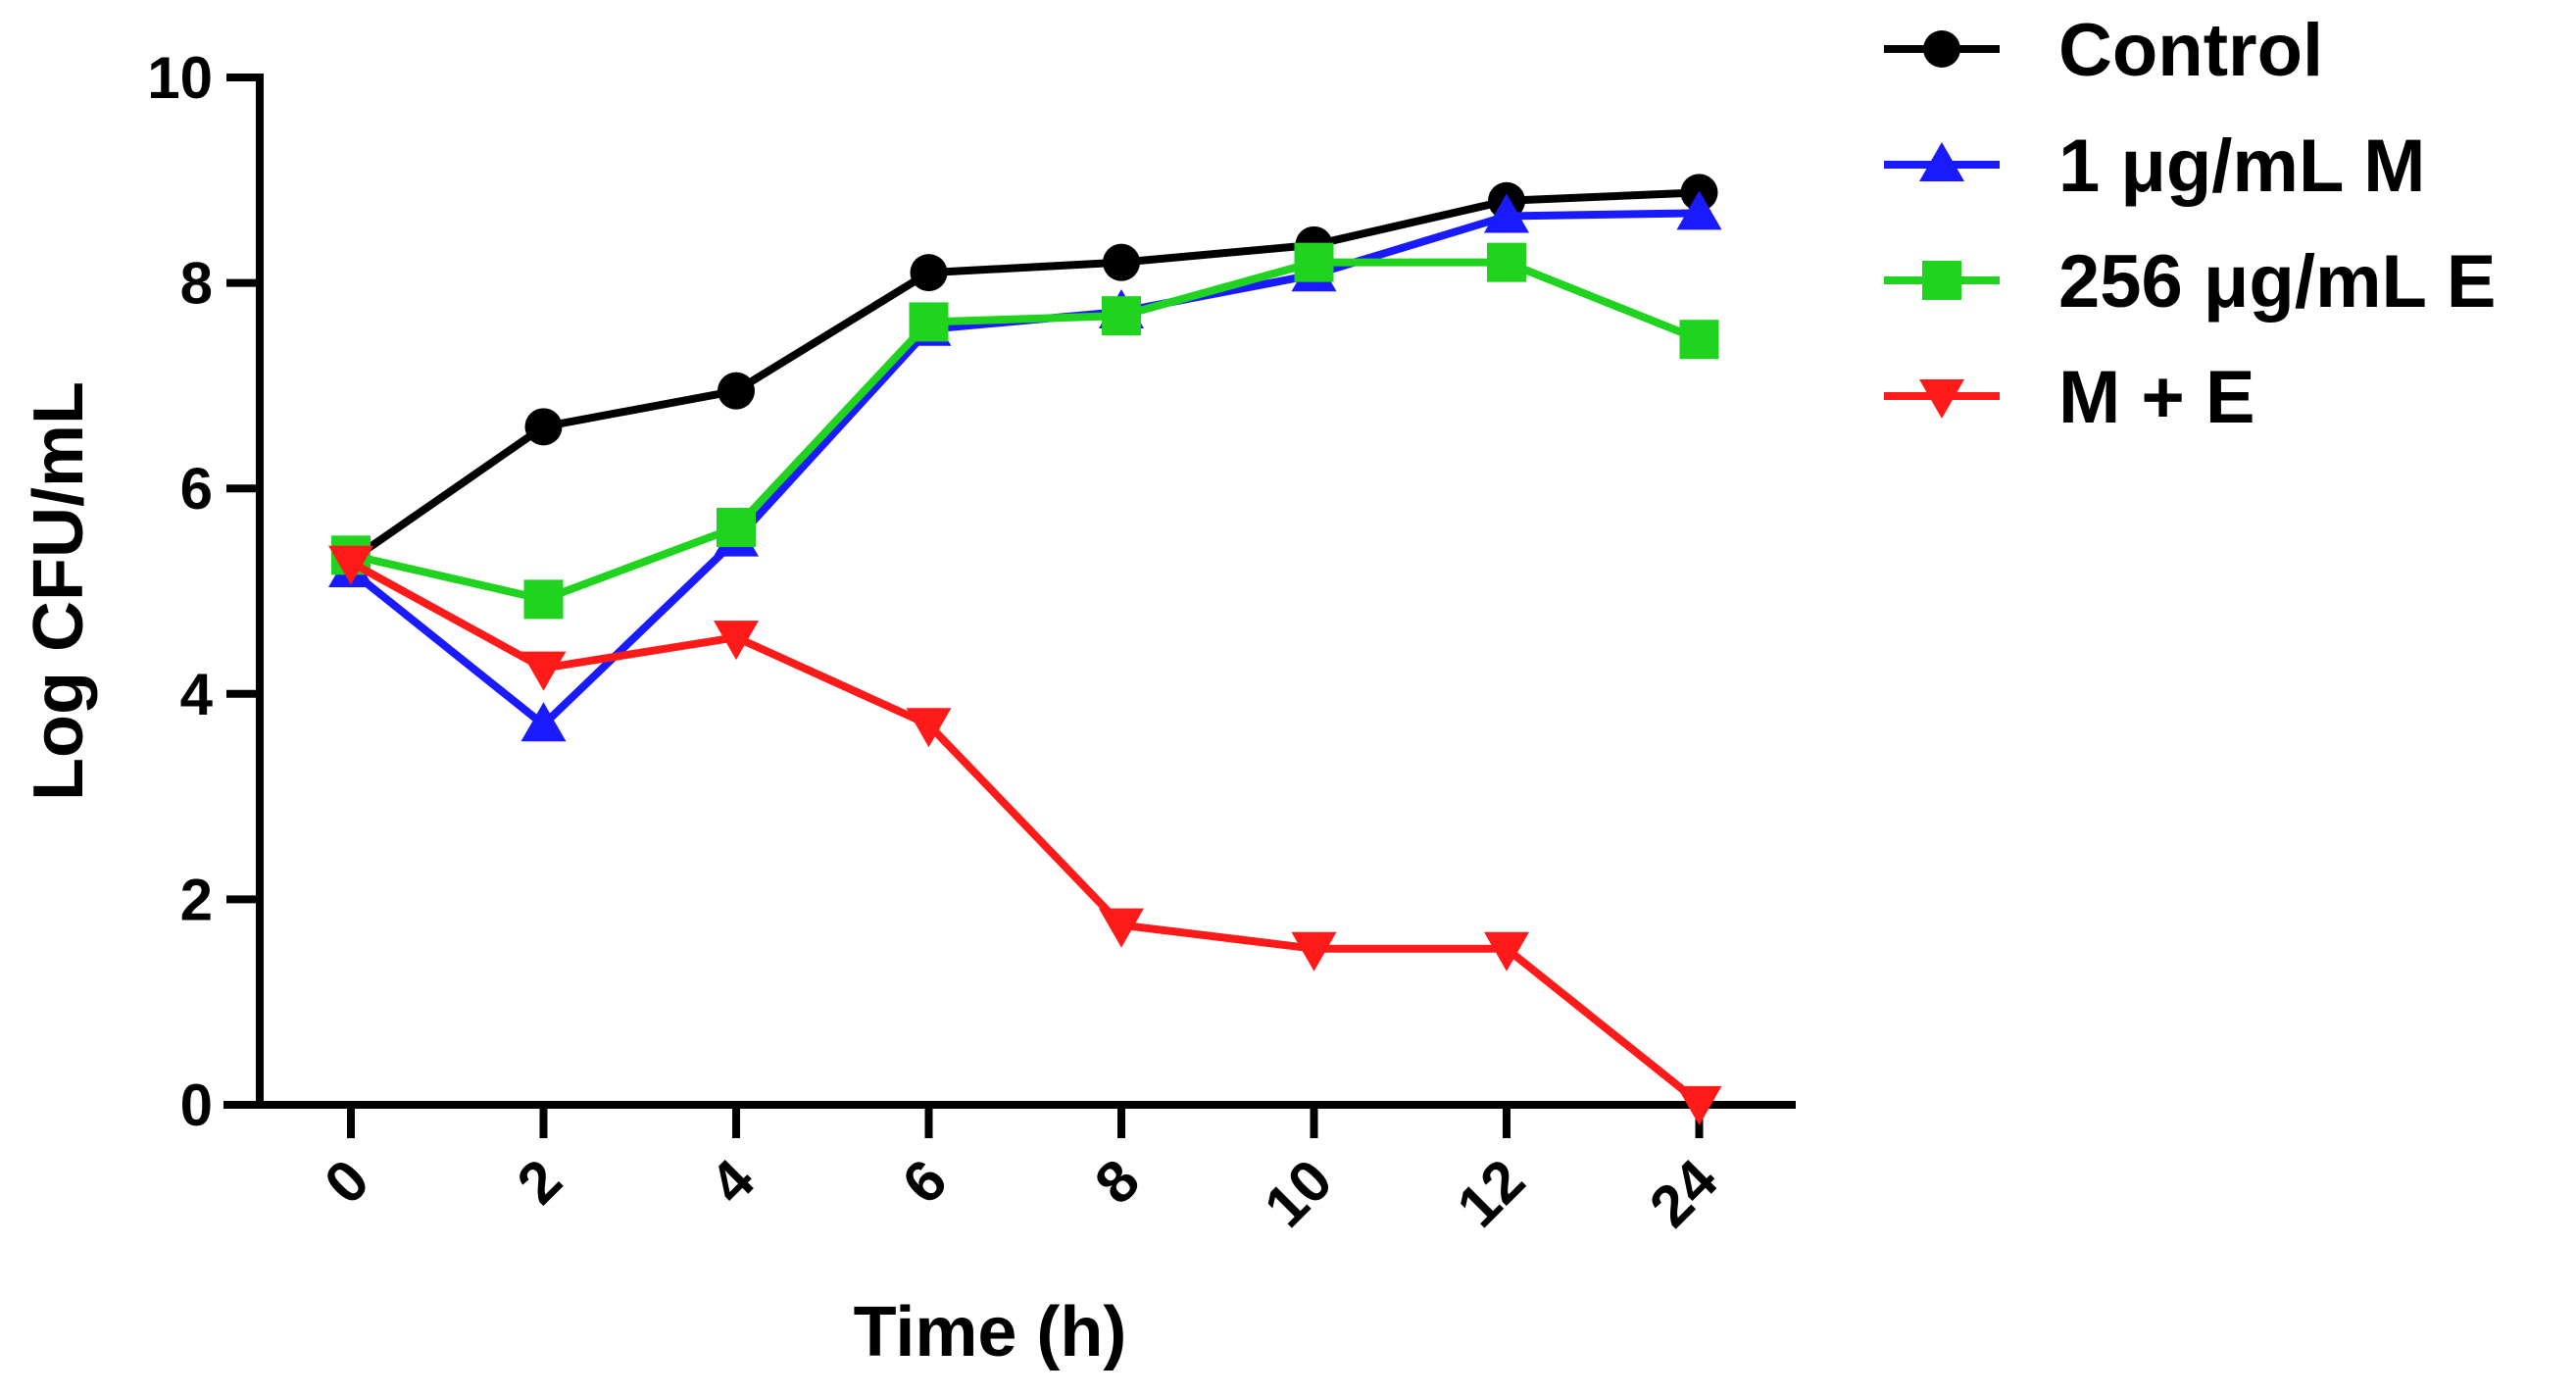  Describe the element at coordinates (732, 1181) in the screenshot. I see `x-tick-label: 4` at that location.